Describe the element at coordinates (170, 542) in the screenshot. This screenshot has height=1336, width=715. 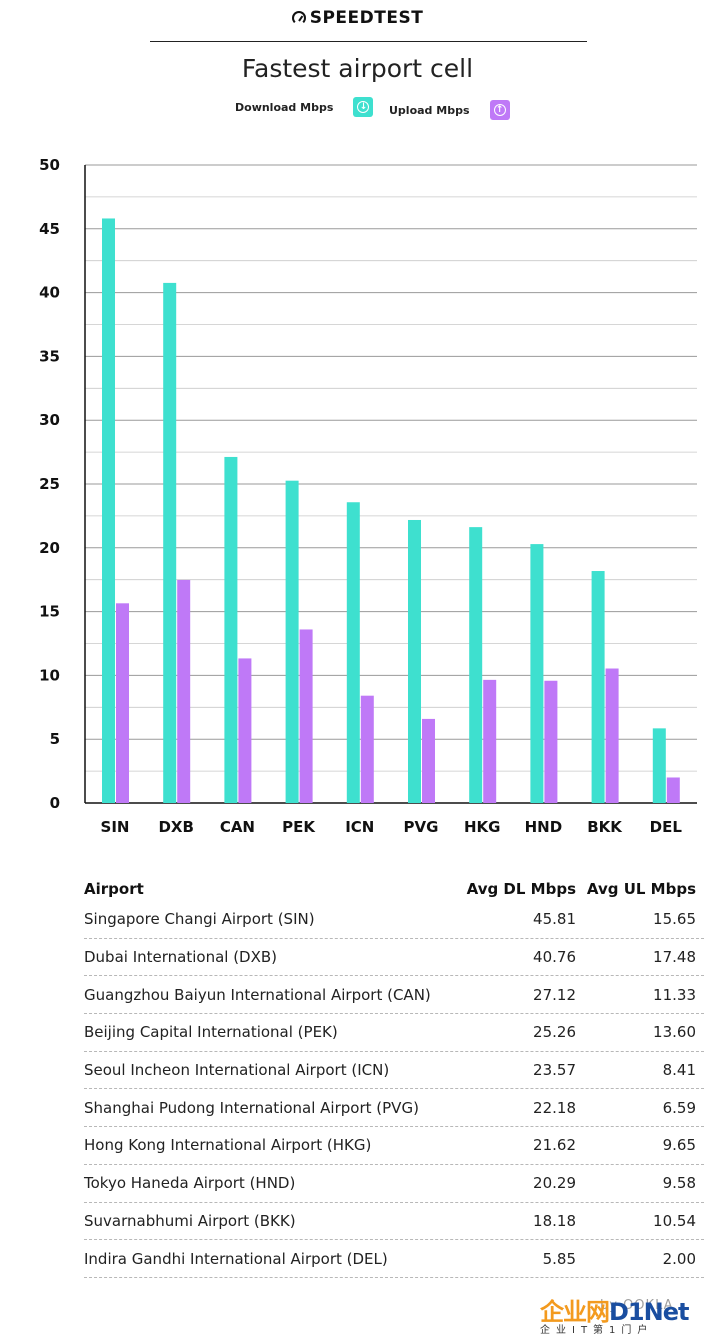
I see `bar-download-dxb` at that location.